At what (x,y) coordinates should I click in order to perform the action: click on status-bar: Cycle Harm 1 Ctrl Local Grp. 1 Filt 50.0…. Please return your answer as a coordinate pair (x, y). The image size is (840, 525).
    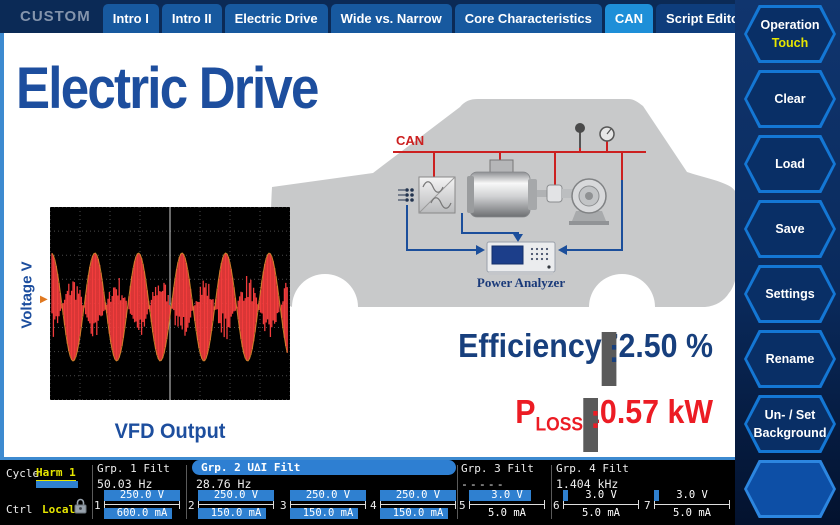
    Looking at the image, I should click on (367, 492).